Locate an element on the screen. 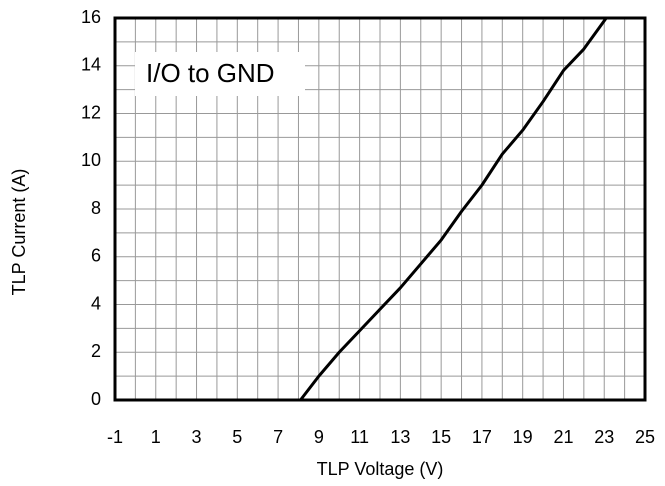  y-tick-label: 10 is located at coordinates (91, 160).